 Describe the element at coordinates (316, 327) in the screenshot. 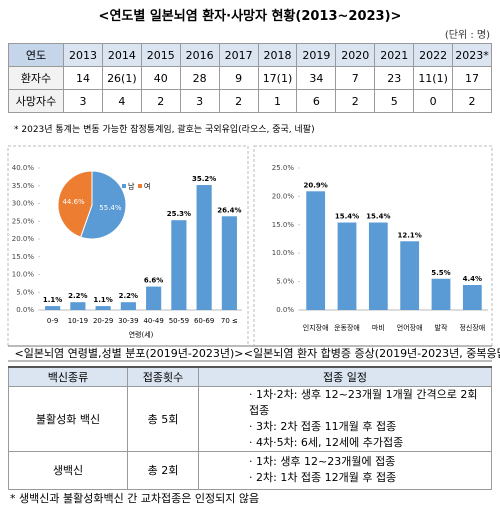

I see `x-tick-label: 인지장애` at that location.